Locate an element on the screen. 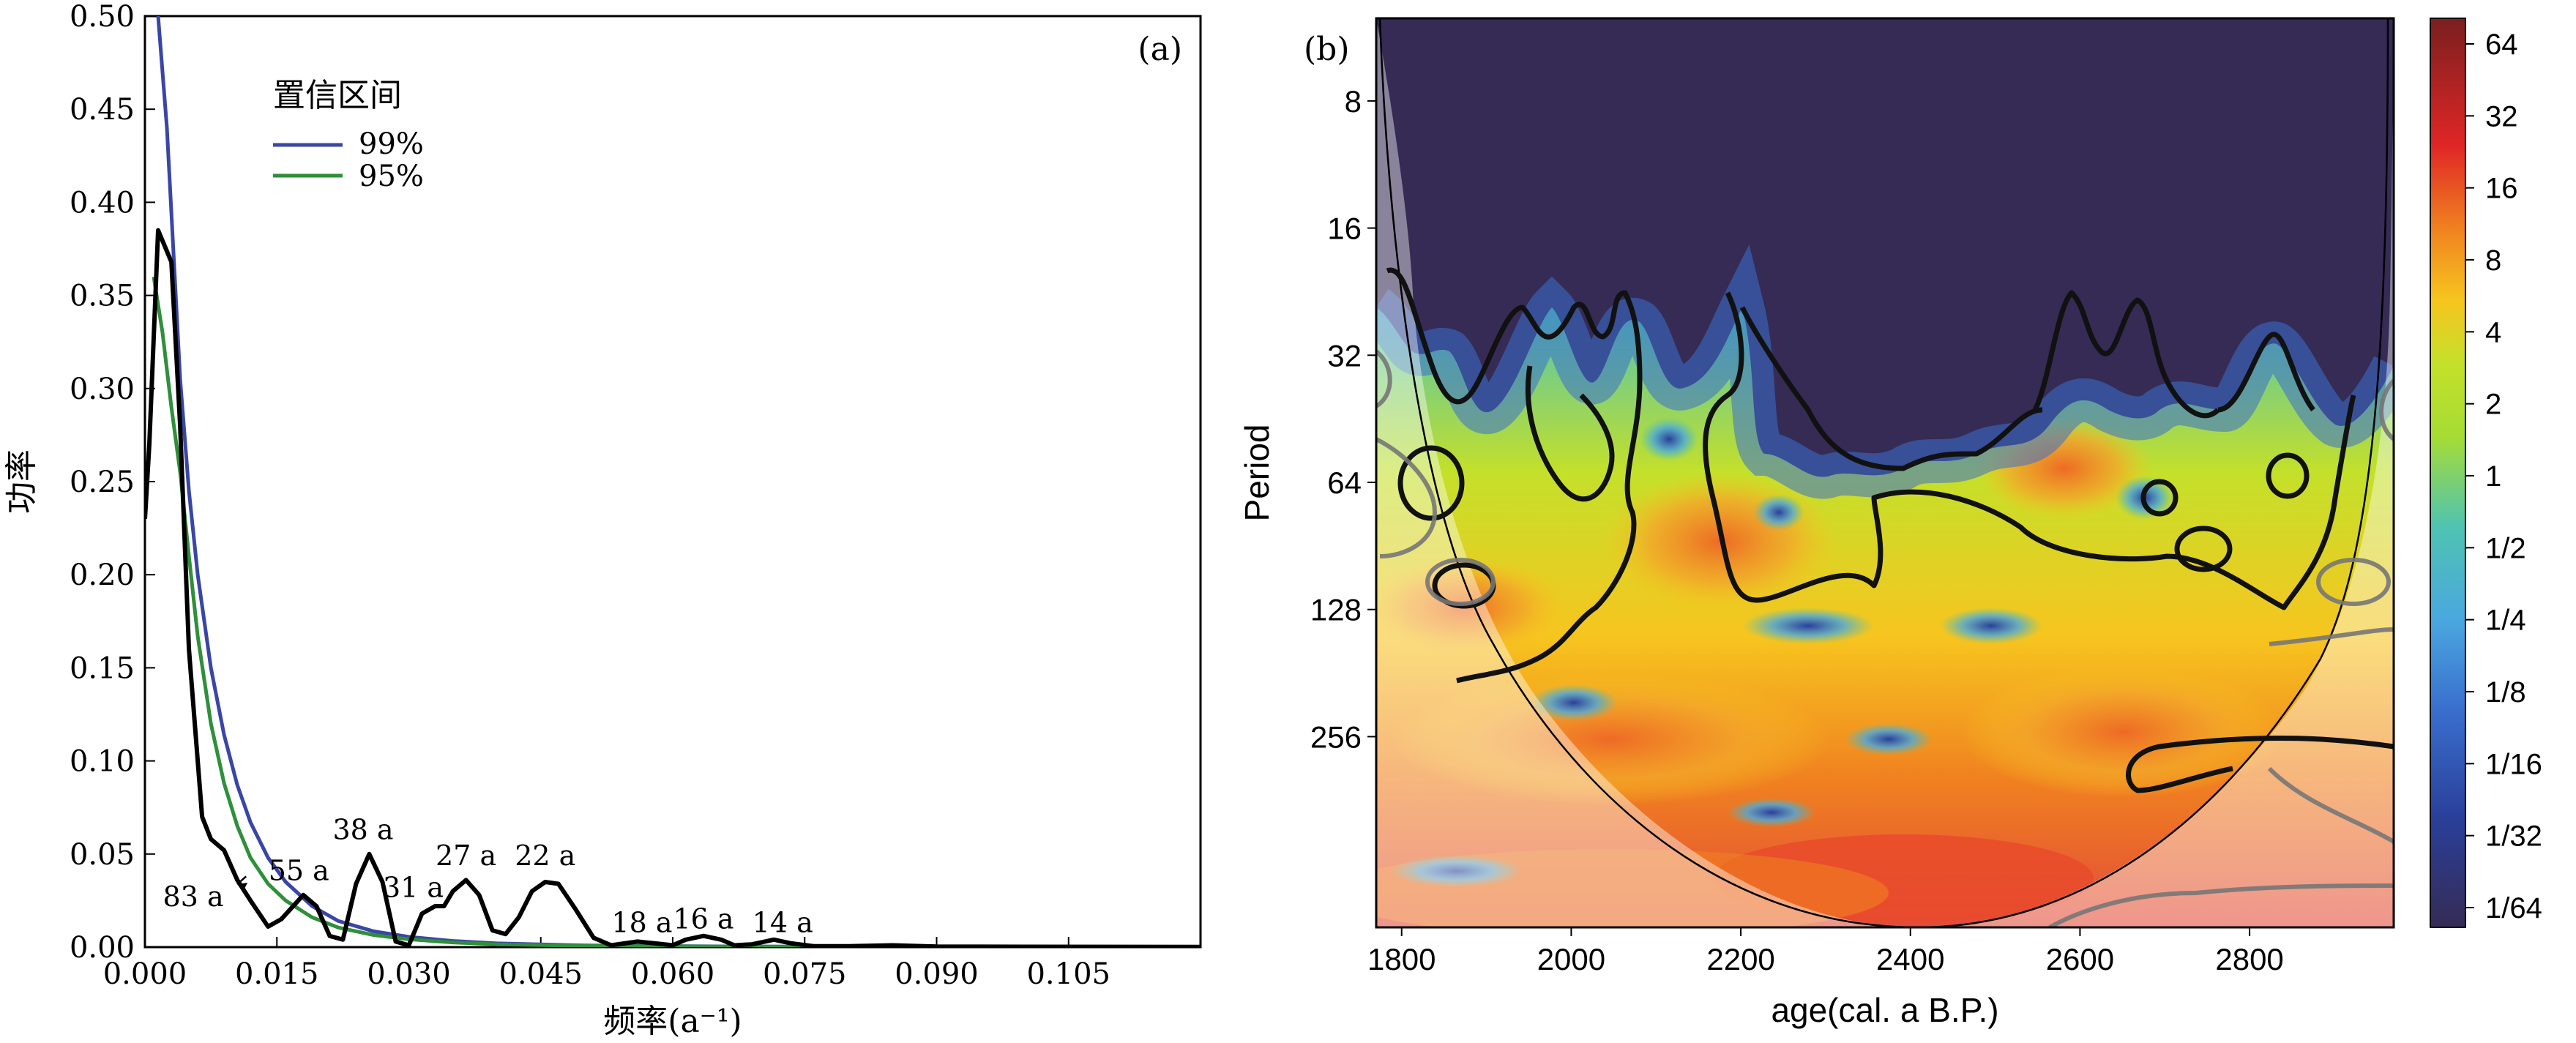 The height and width of the screenshot is (1043, 2576). annotation-arrowhead is located at coordinates (242, 888).